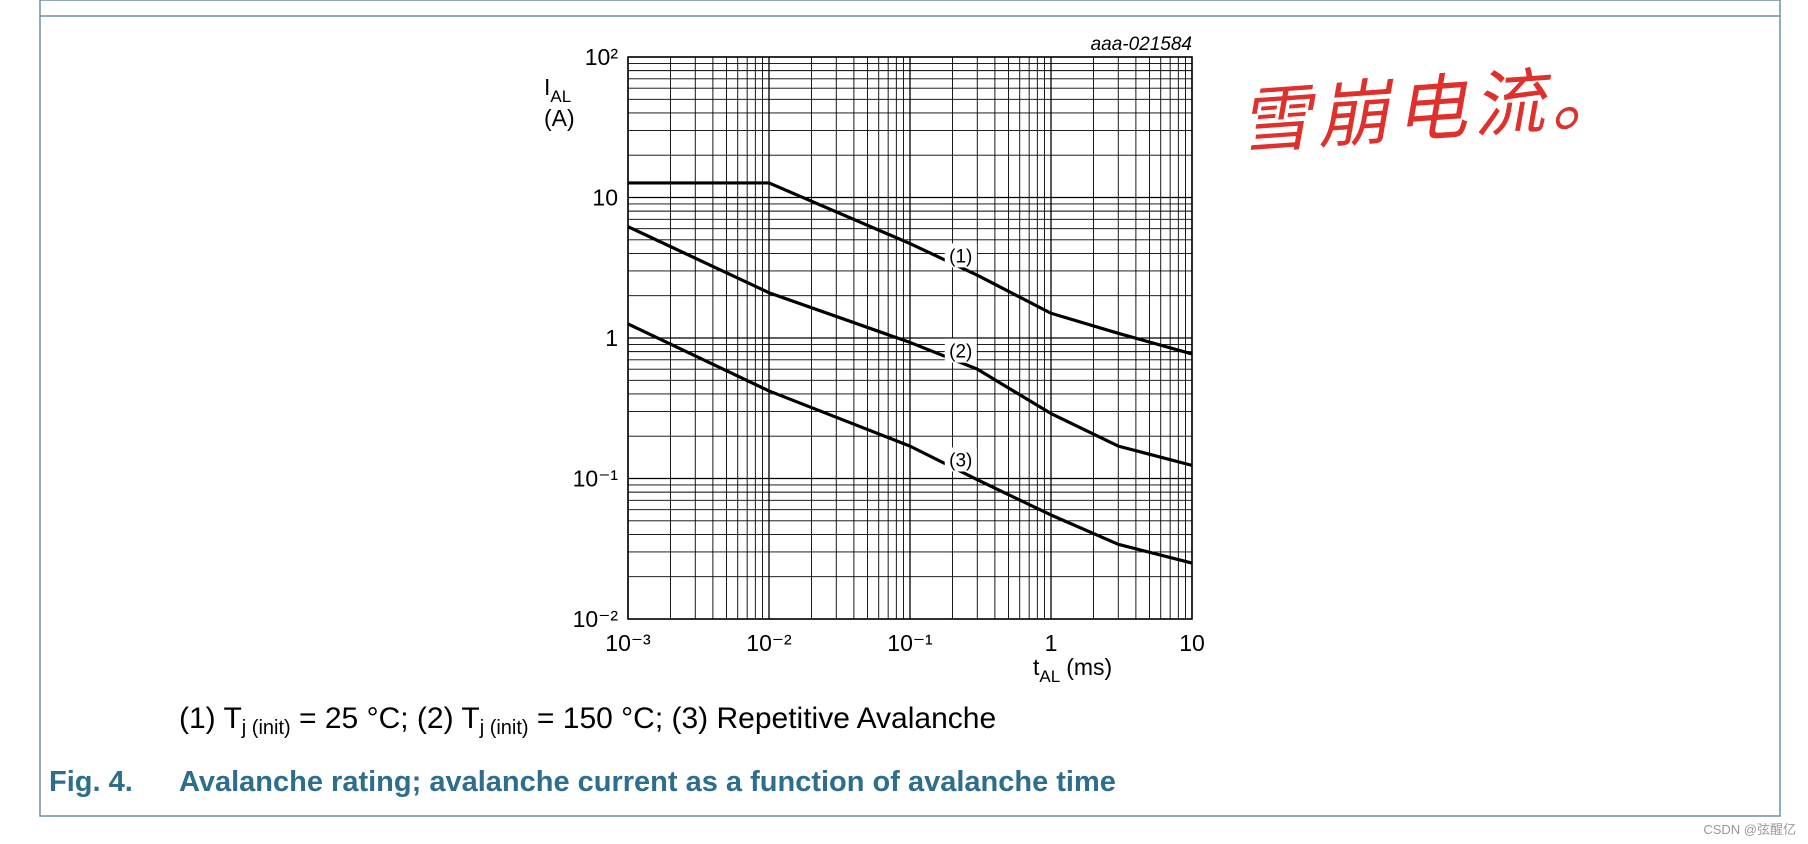  Describe the element at coordinates (559, 118) in the screenshot. I see `ylabel-unit: (A)` at that location.